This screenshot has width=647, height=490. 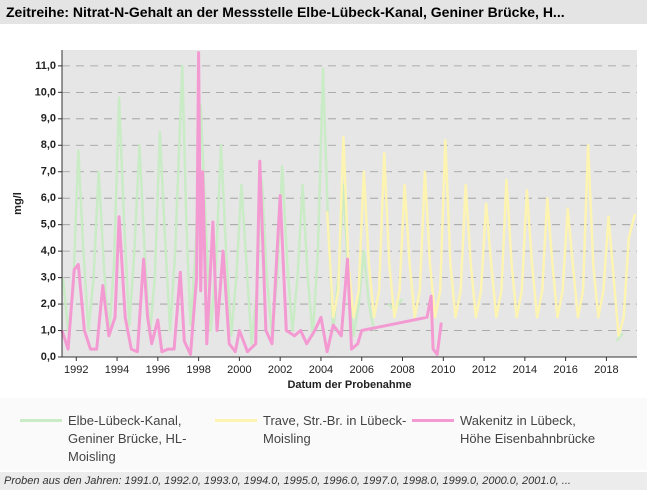 I want to click on y-tick-label: 5,0, so click(x=48, y=225).